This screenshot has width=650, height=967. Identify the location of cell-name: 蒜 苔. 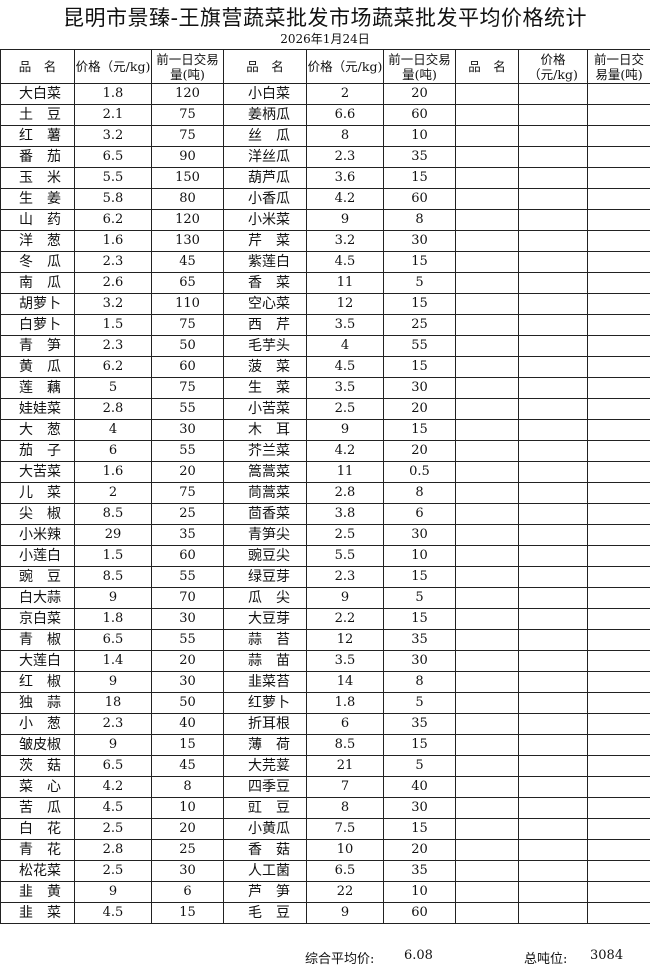
(265, 640).